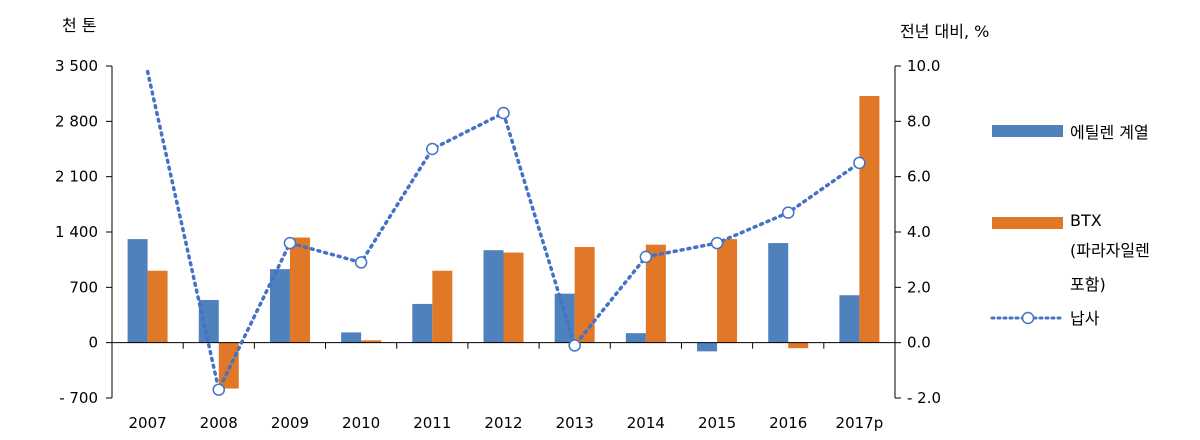 The height and width of the screenshot is (440, 1200). I want to click on x-axis-label: 2014, so click(646, 423).